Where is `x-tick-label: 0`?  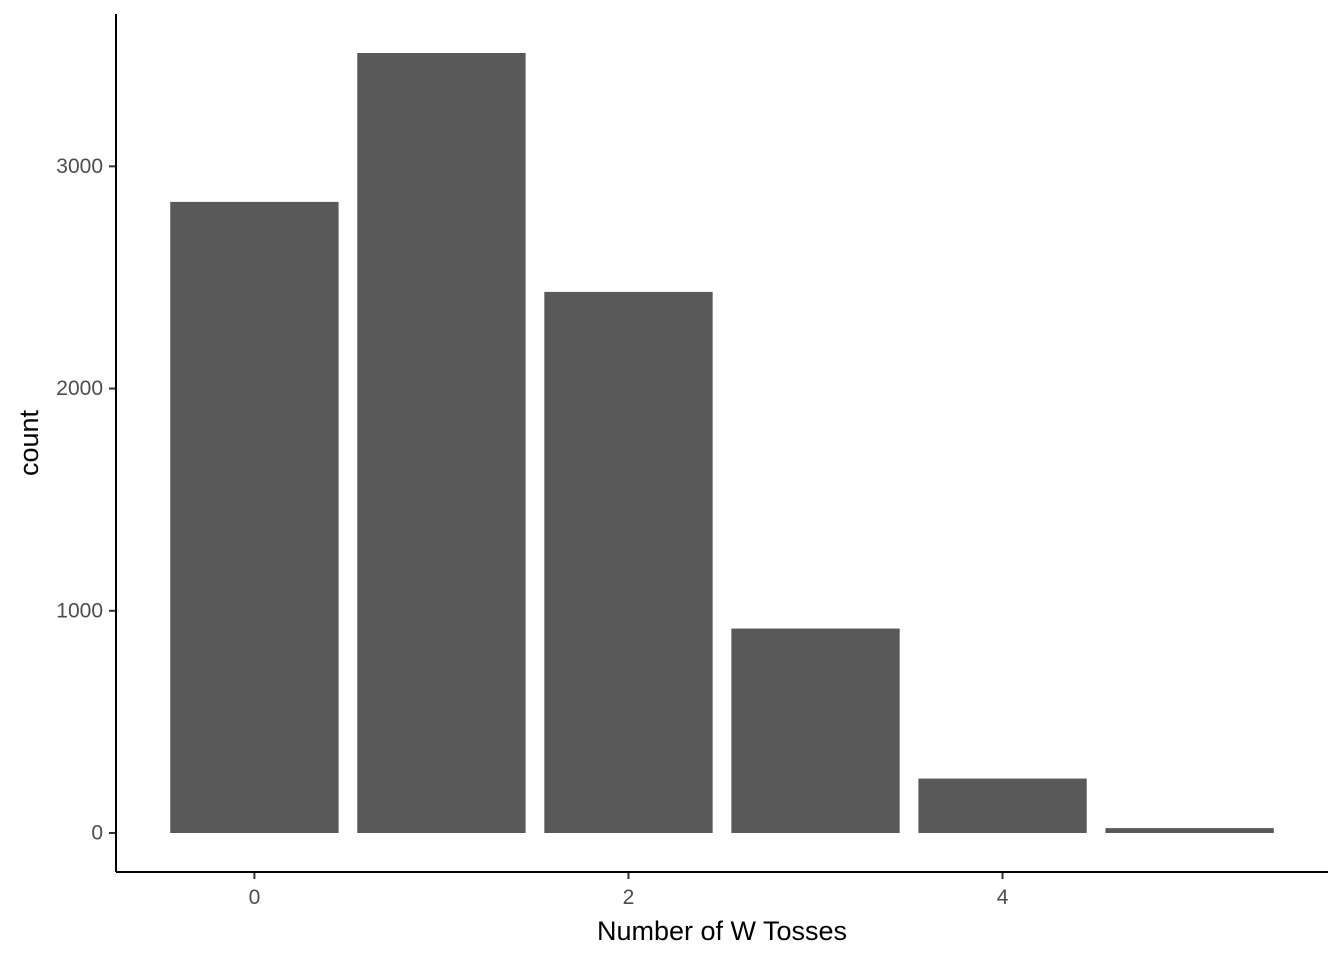 x-tick-label: 0 is located at coordinates (255, 897).